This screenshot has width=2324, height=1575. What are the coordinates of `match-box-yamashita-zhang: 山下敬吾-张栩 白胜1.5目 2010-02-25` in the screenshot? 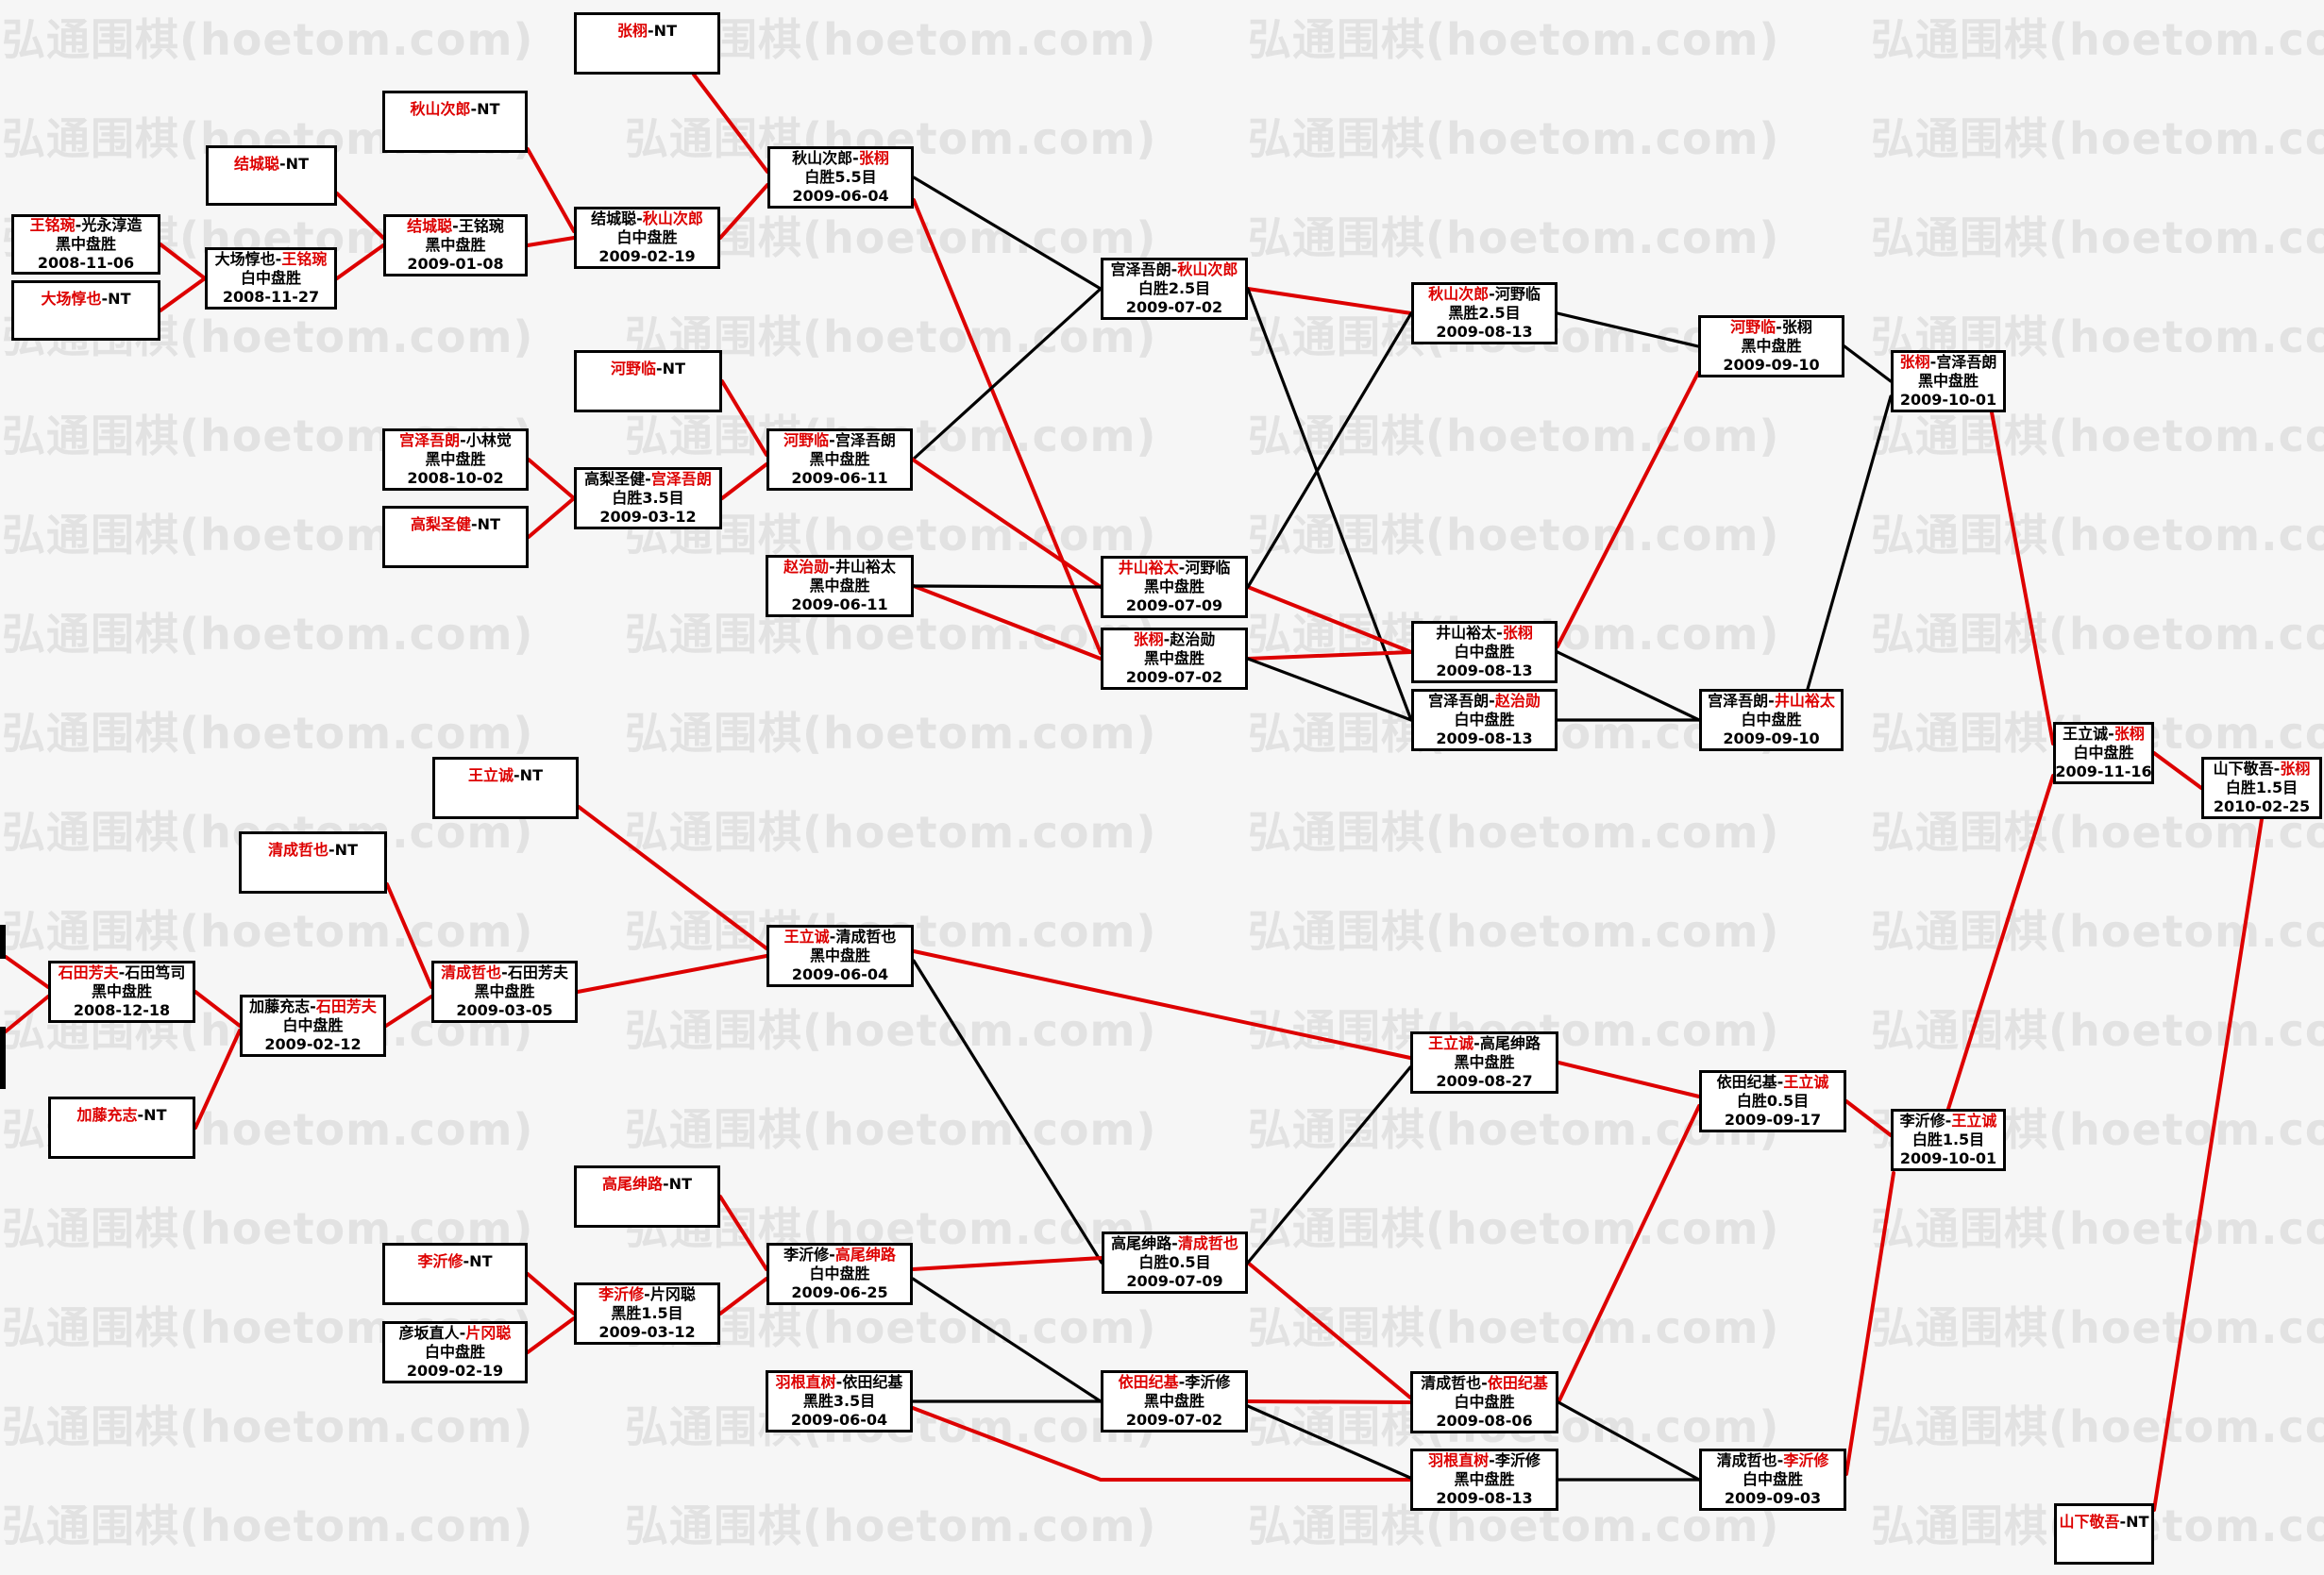 It's located at (2261, 788).